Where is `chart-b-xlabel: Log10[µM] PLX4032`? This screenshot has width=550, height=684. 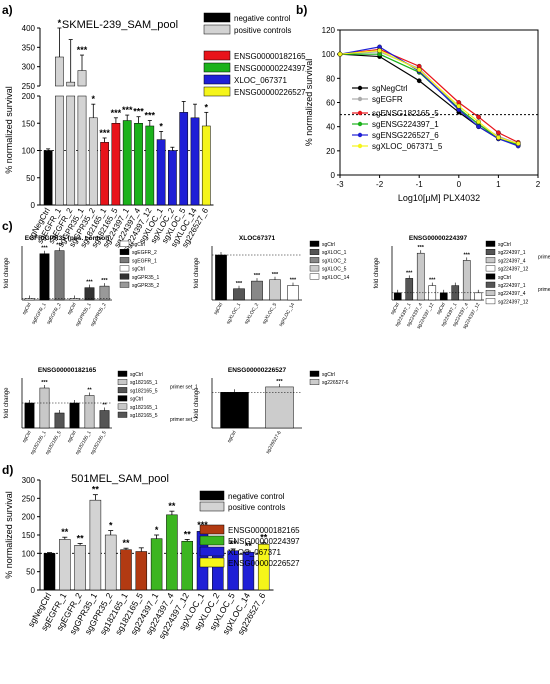
chart-b-xlabel: Log10[µM] PLX4032 is located at coordinates (439, 198).